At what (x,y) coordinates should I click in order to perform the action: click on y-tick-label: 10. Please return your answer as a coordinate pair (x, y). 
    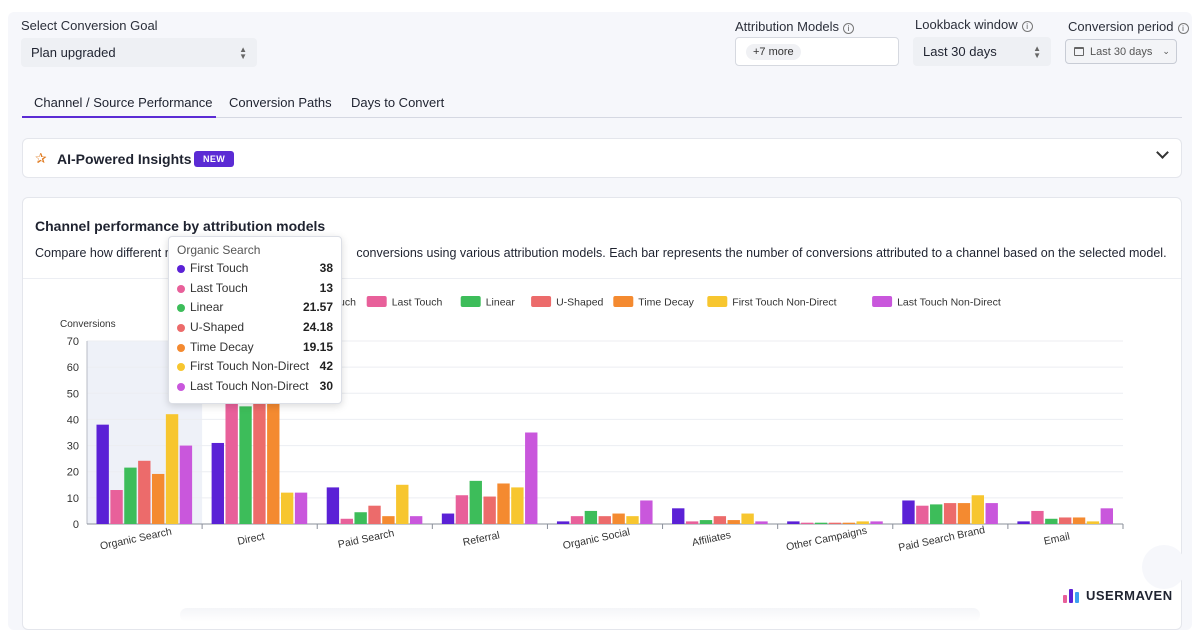
    Looking at the image, I should click on (73, 499).